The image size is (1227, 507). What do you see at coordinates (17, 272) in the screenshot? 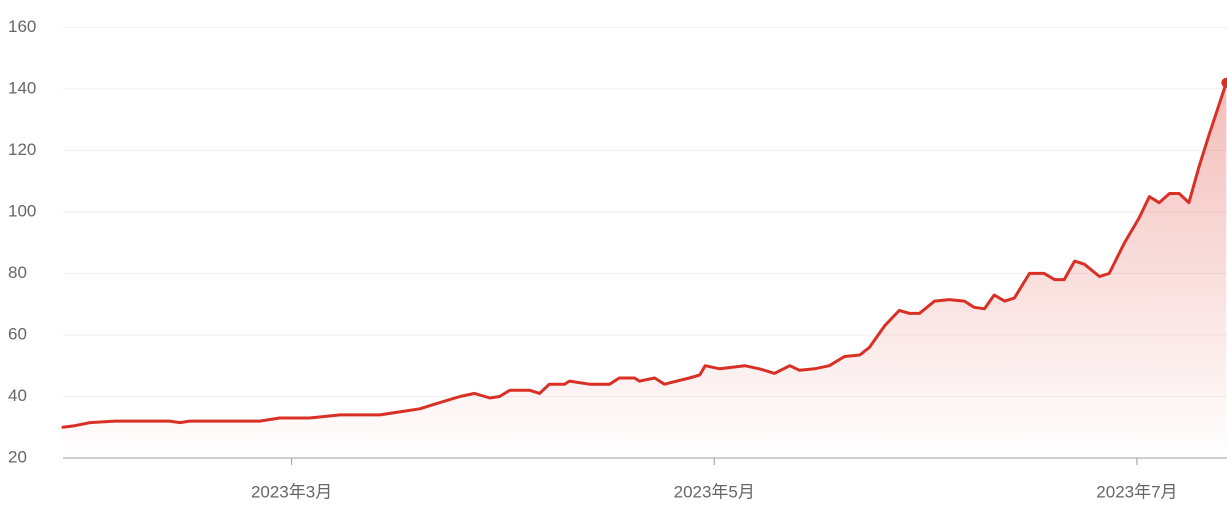
I see `y-tick-label: 80` at bounding box center [17, 272].